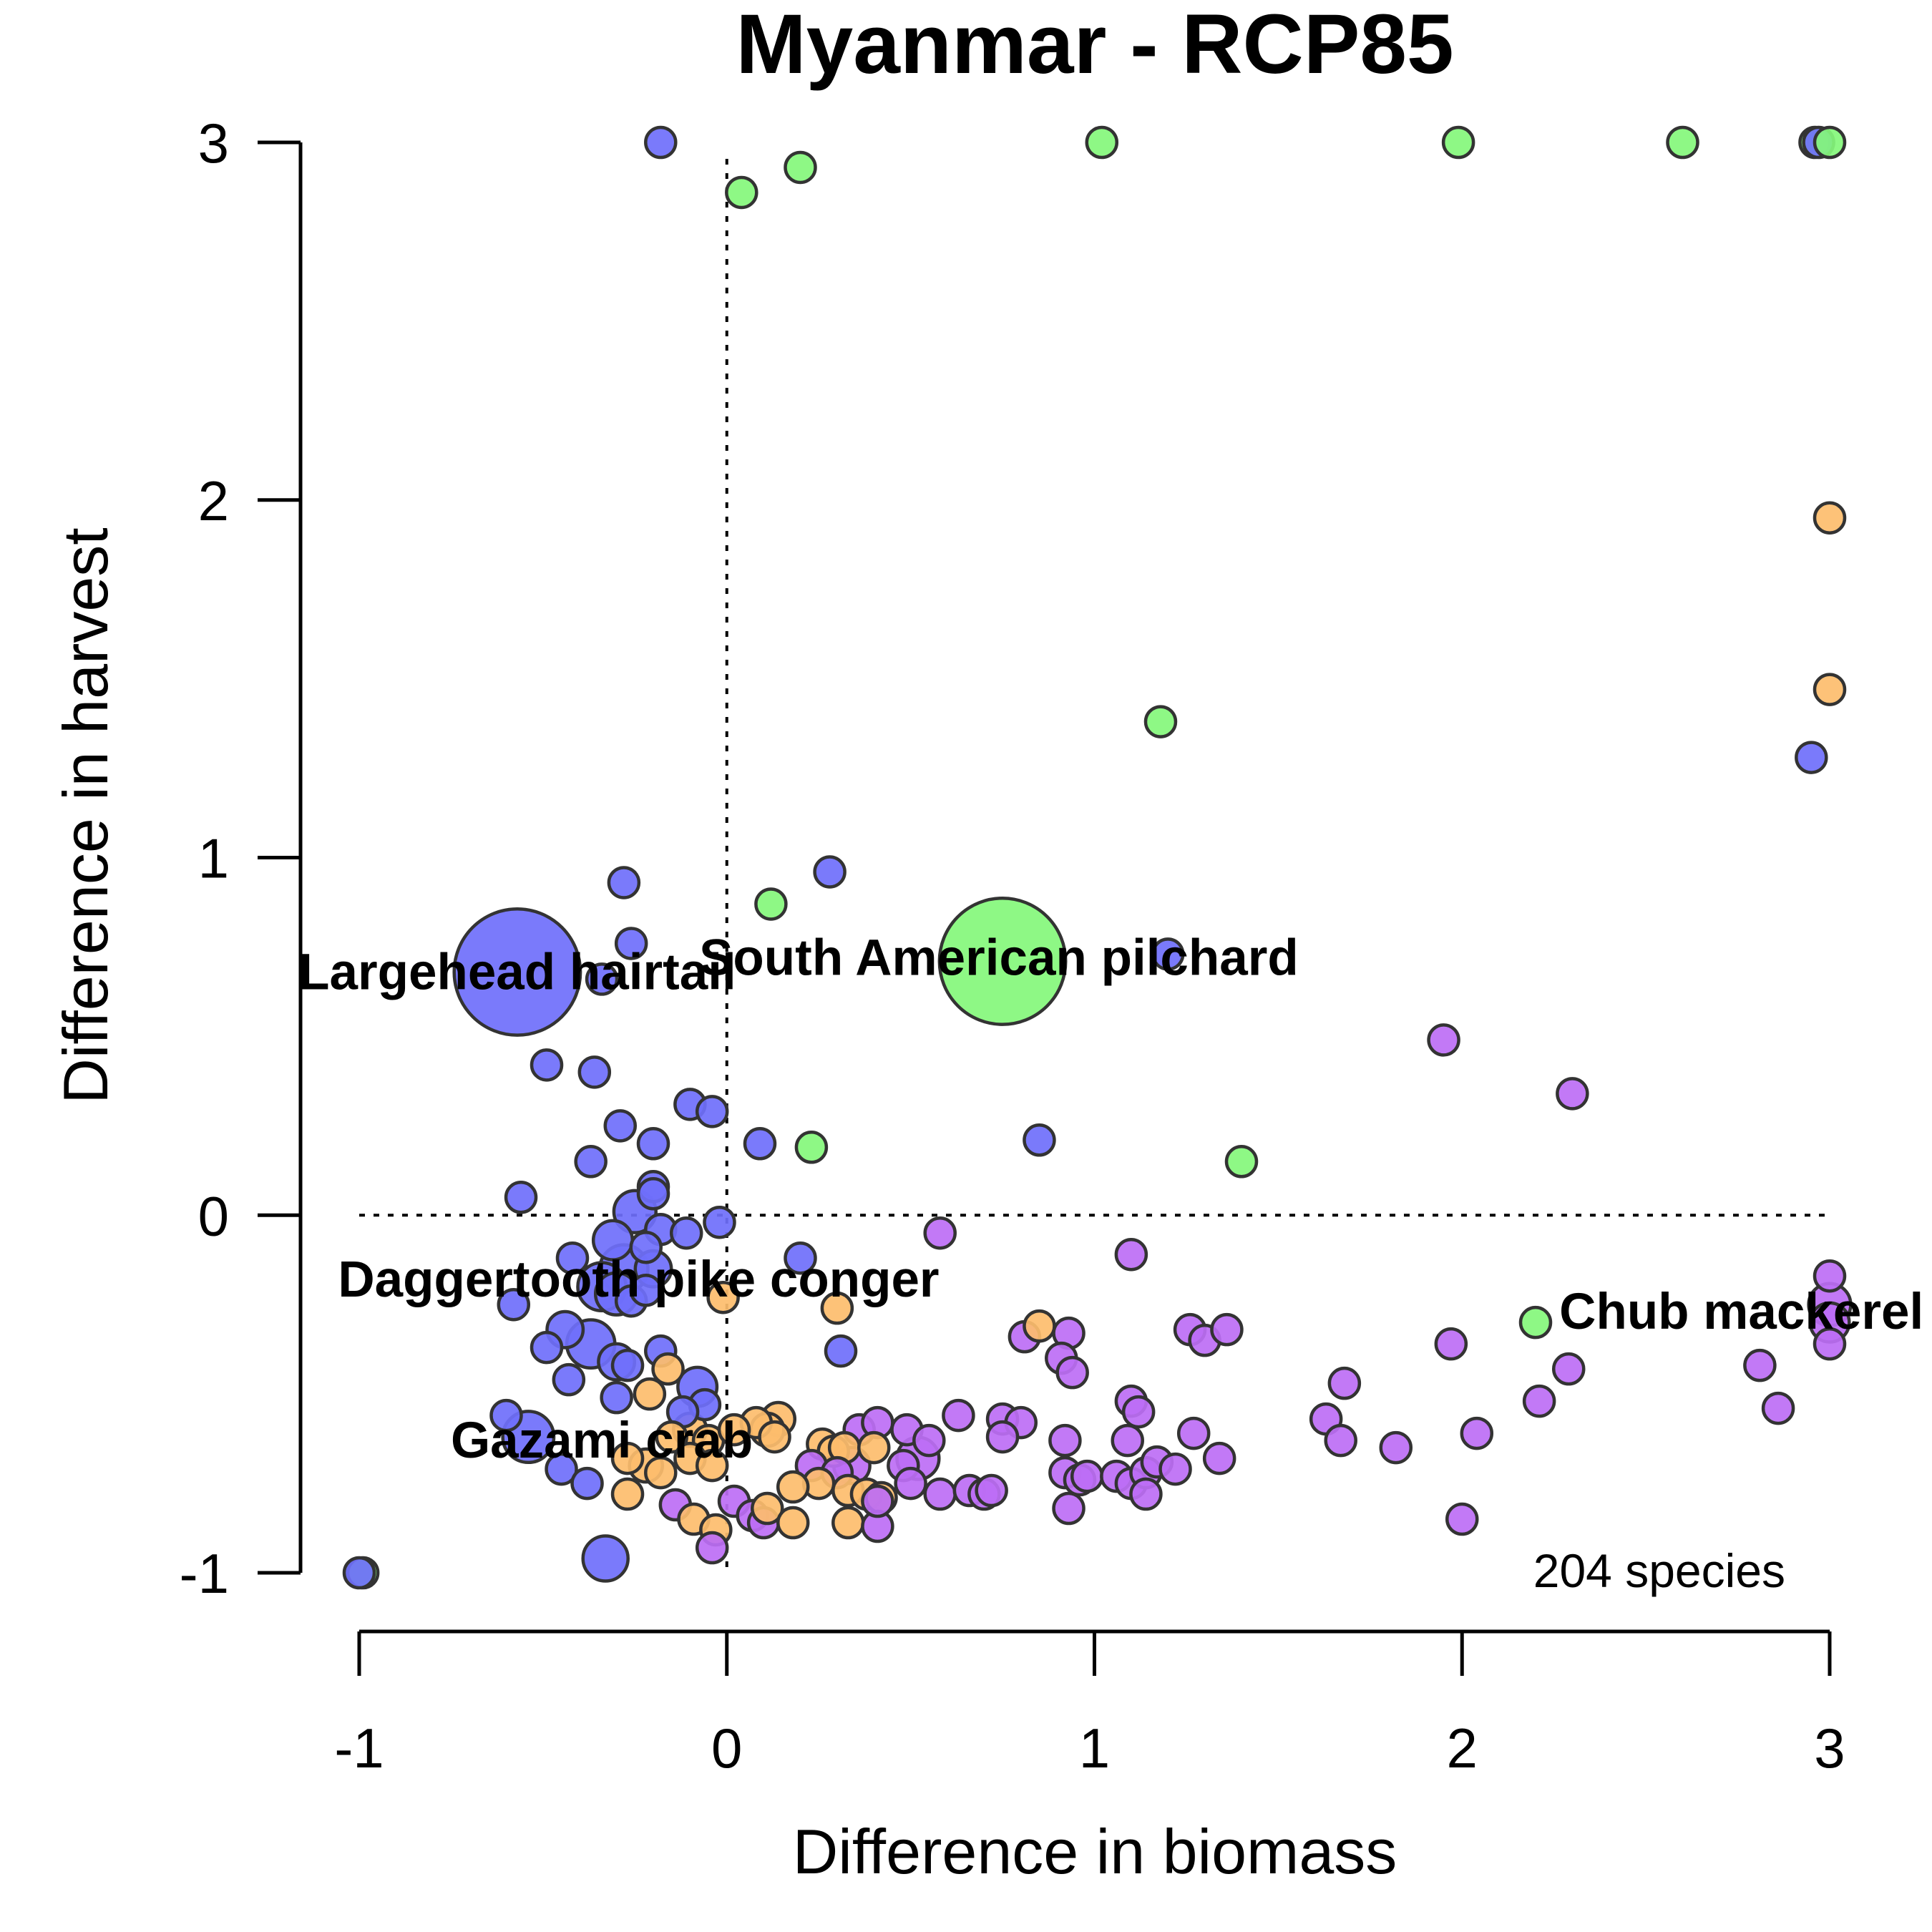 This screenshot has width=1932, height=1932. Describe the element at coordinates (1830, 1748) in the screenshot. I see `x-tick-label: 3` at that location.